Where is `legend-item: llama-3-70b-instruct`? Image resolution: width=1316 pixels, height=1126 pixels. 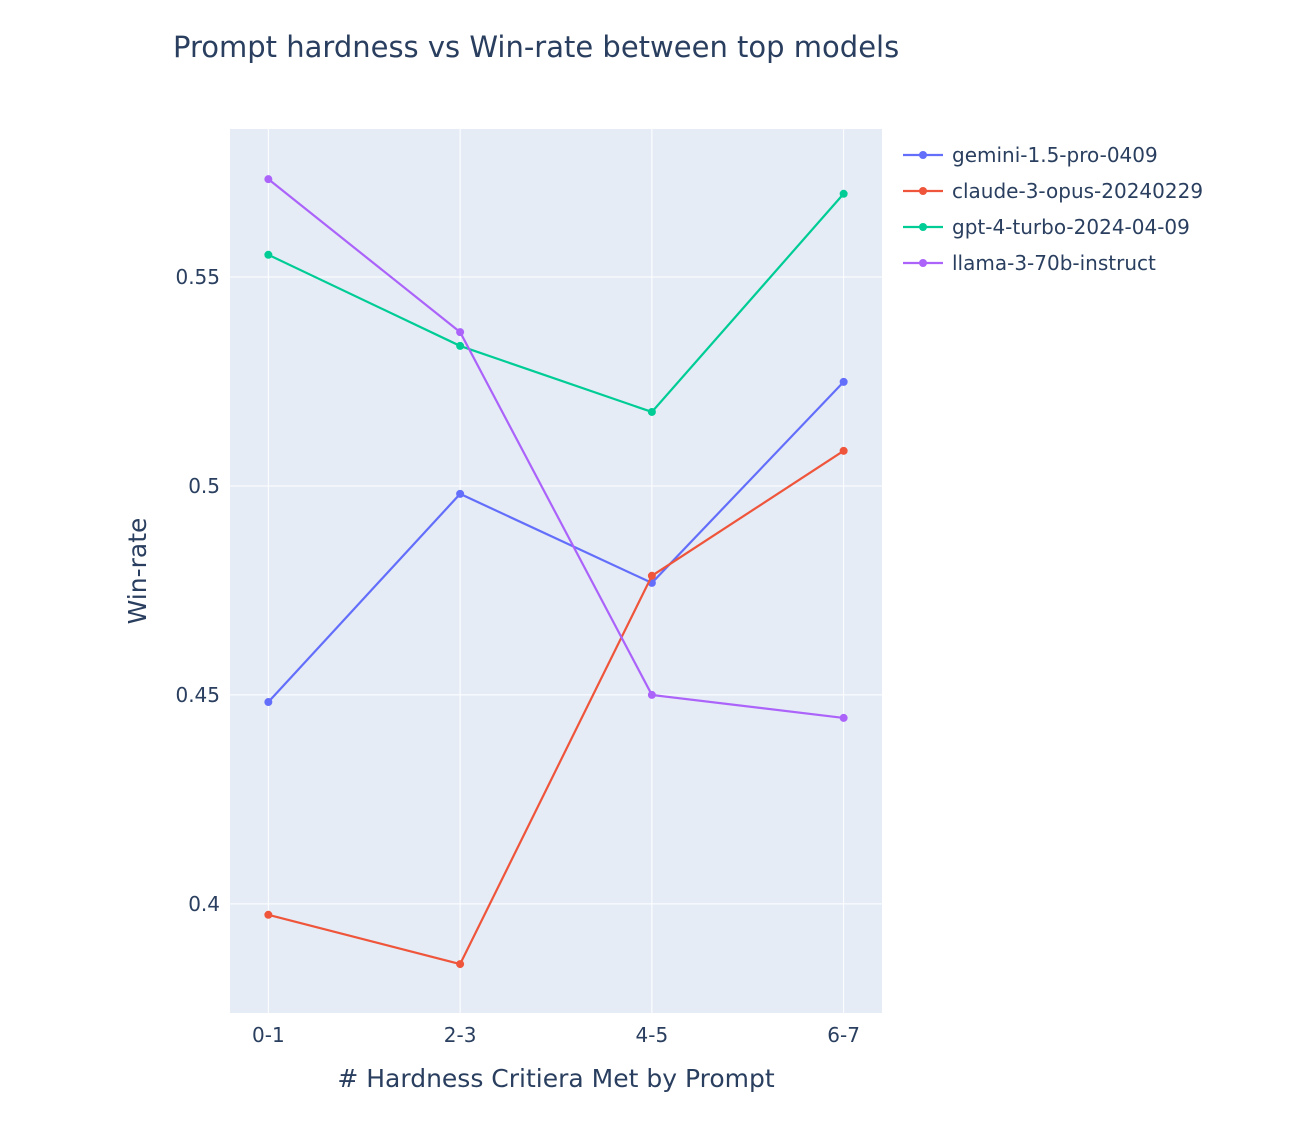
legend-item: llama-3-70b-instruct is located at coordinates (1029, 263).